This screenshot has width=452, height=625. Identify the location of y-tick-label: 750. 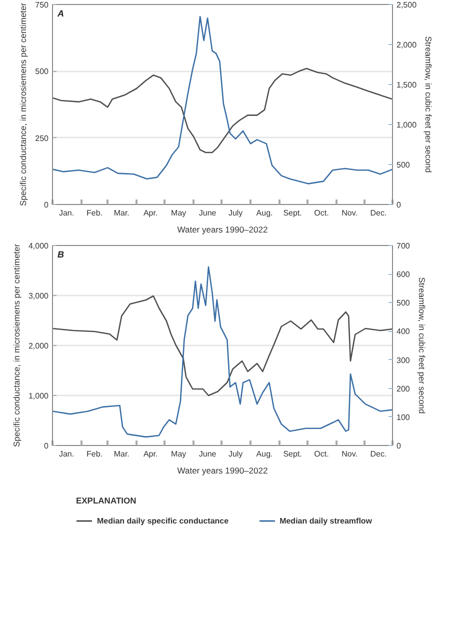
(42, 5).